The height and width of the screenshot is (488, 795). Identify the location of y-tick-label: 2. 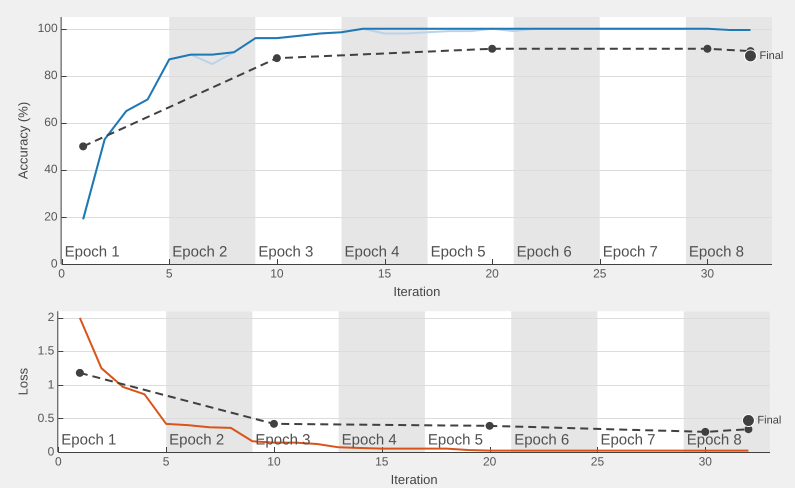
(51, 317).